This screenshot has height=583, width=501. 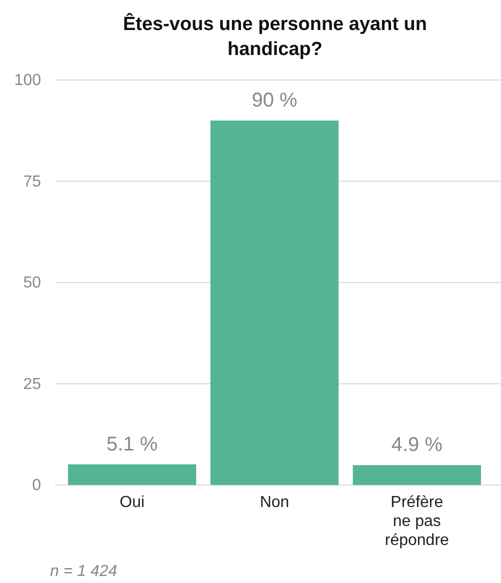 I want to click on text: n = 1 424, so click(x=84, y=571).